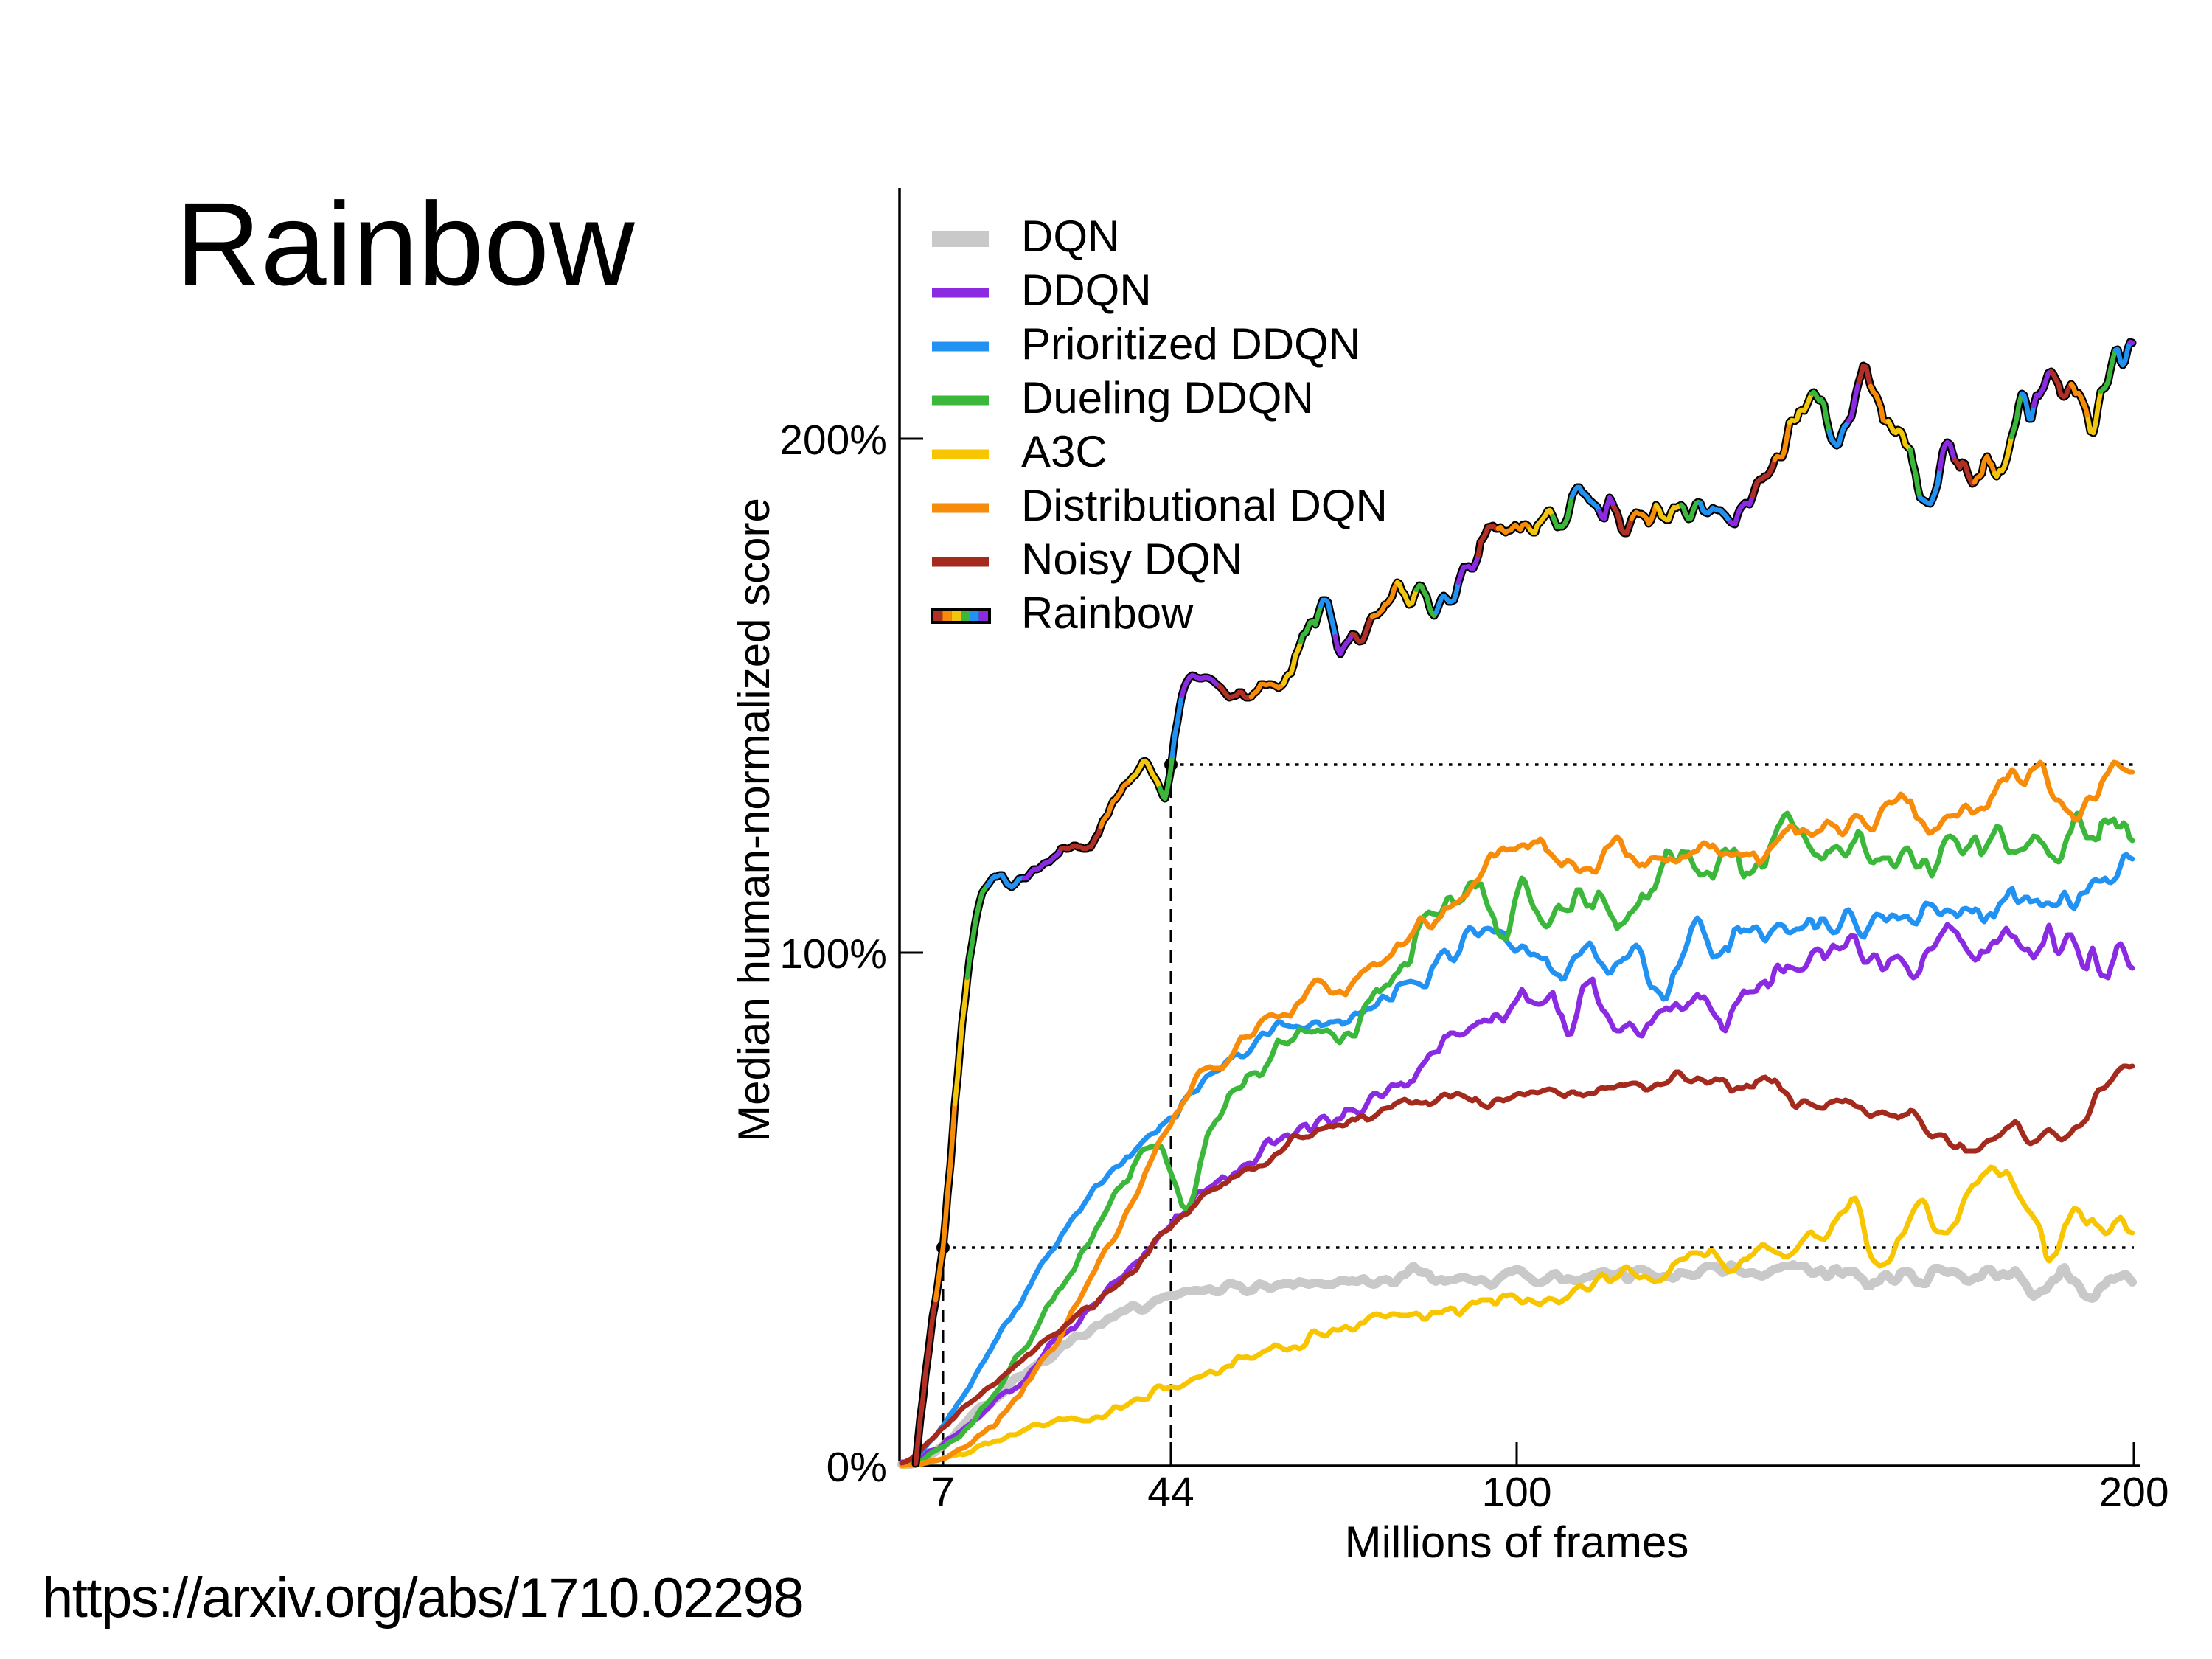  I want to click on svg-text: 200, so click(2133, 1492).